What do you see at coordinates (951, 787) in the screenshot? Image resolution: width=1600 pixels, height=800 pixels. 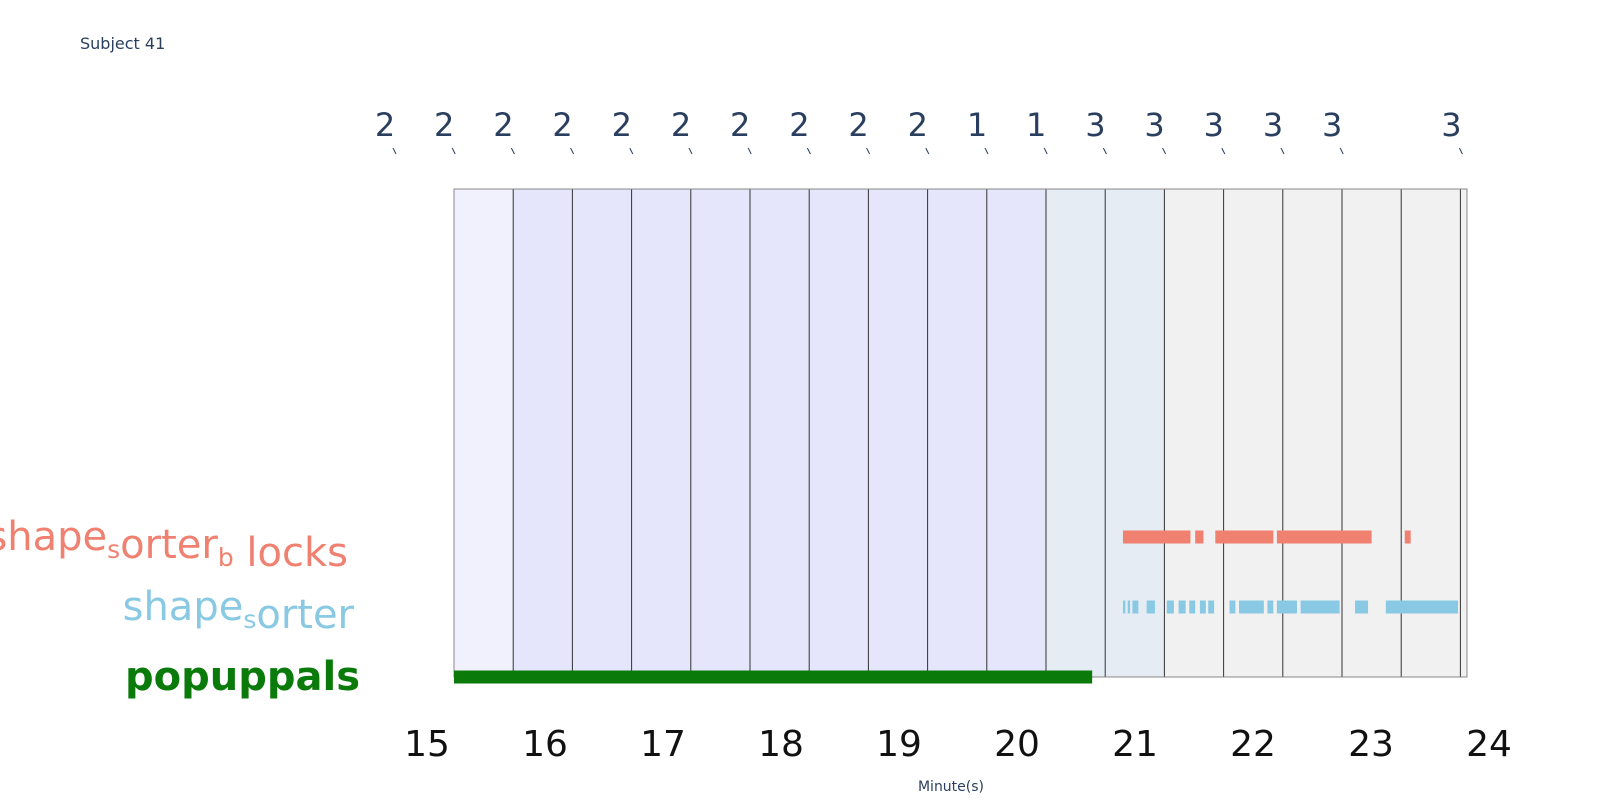 I see `x-axis-title: Minute(s)` at bounding box center [951, 787].